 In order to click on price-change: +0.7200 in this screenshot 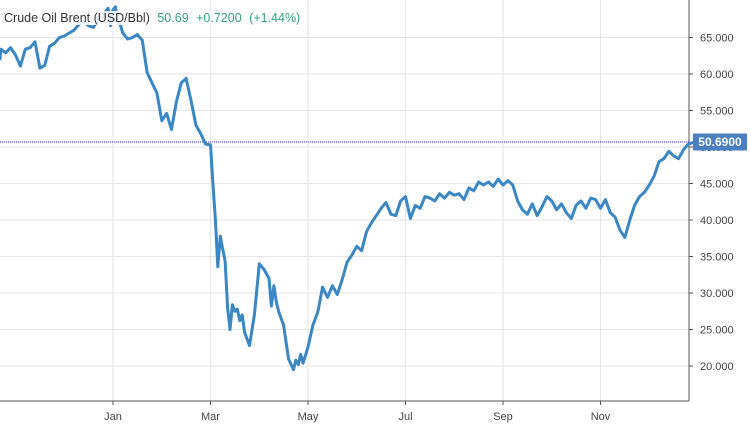, I will do `click(219, 18)`.